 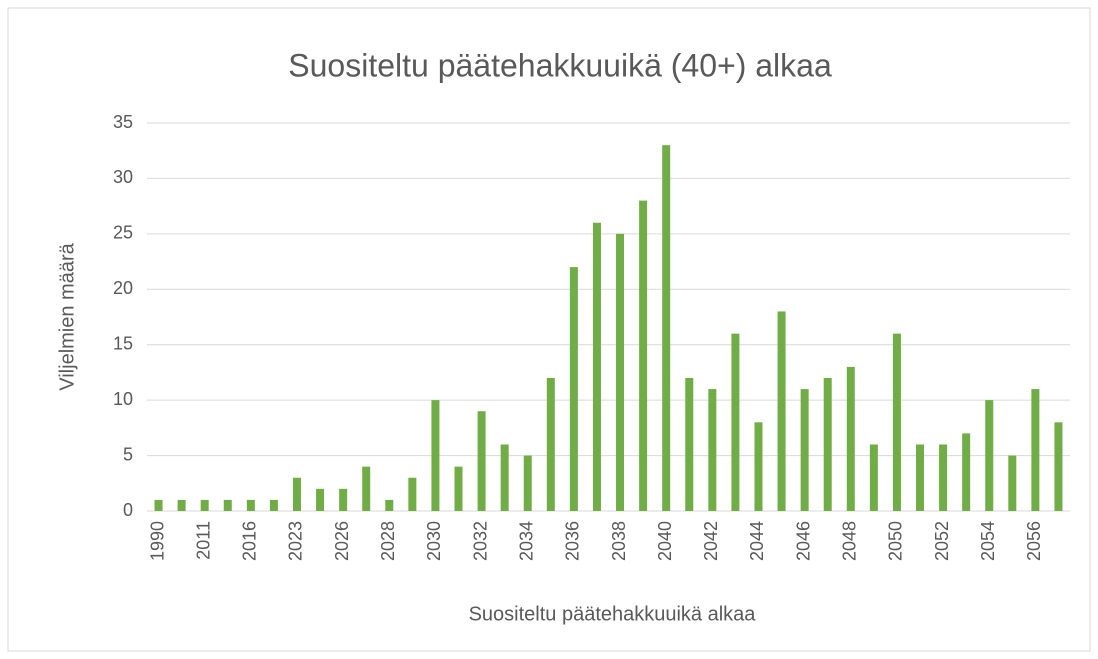 I want to click on y-tick-label: 25, so click(x=123, y=233).